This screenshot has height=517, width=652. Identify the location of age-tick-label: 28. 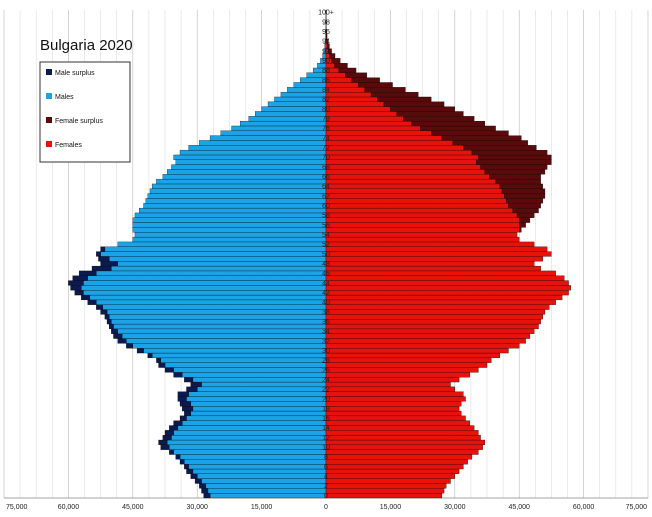
(326, 361).